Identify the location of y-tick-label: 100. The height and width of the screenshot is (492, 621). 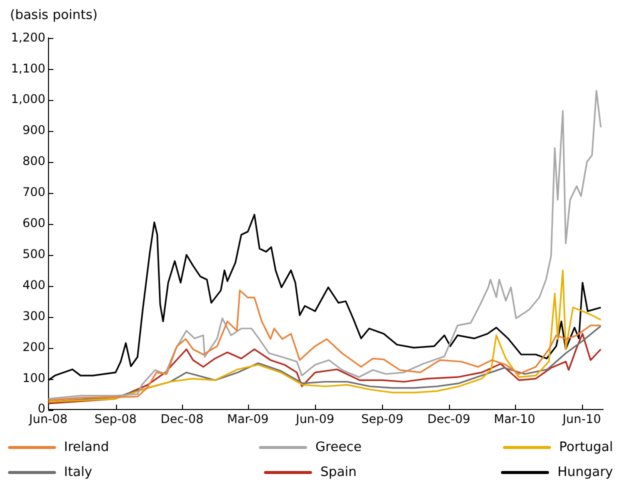
(34, 377).